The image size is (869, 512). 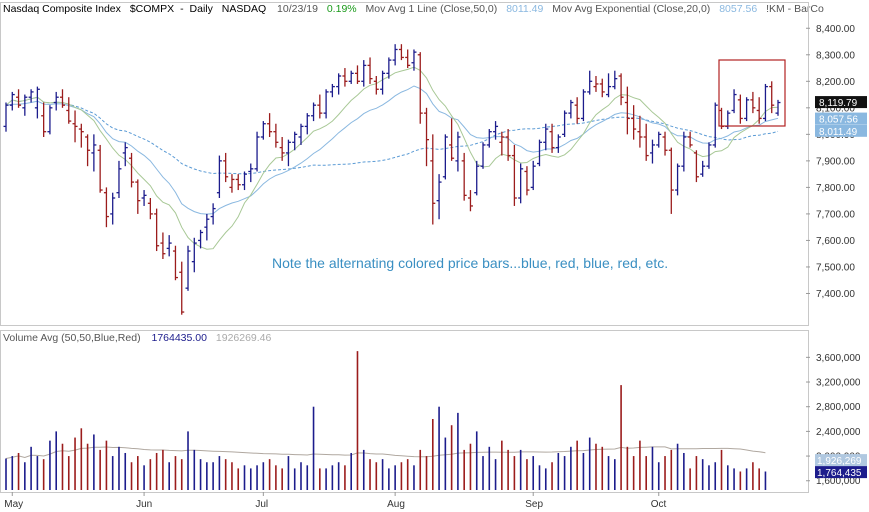 I want to click on x-tick-label: Aug, so click(x=396, y=504).